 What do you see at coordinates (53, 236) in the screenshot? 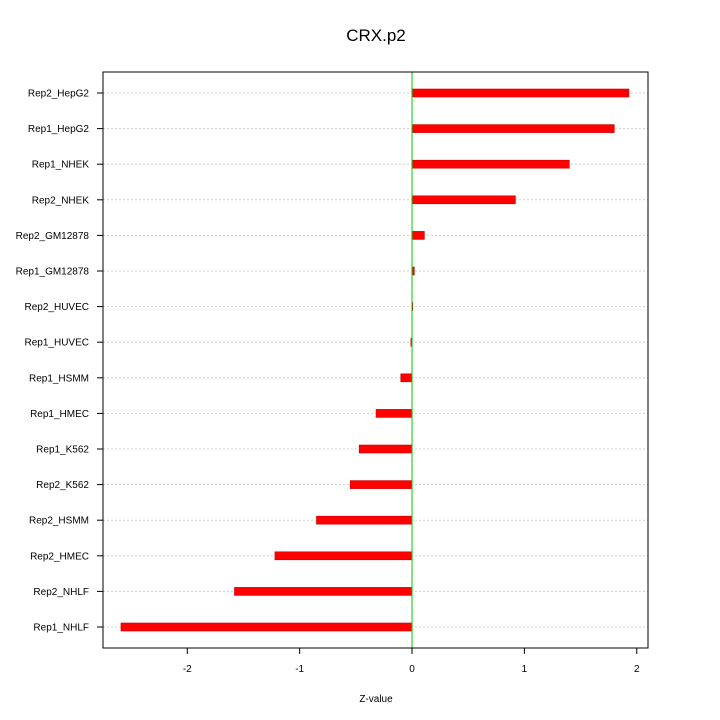
I see `category-label: Rep2_GM12878` at bounding box center [53, 236].